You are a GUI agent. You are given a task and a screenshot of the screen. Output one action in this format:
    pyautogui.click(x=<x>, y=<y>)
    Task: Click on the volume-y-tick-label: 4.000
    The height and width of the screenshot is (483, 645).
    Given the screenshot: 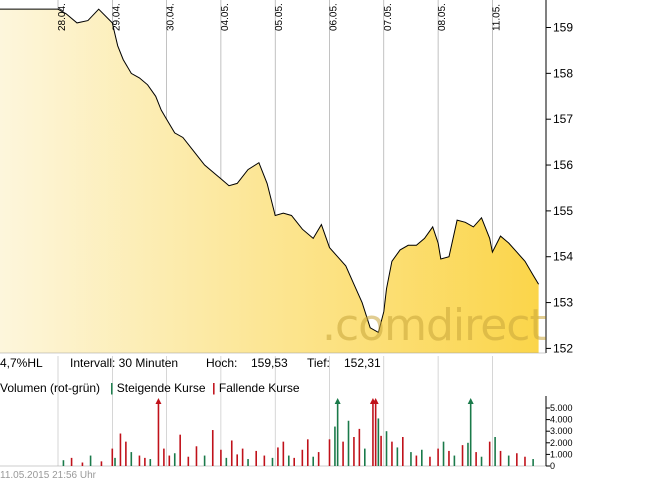 What is the action you would take?
    pyautogui.click(x=561, y=420)
    